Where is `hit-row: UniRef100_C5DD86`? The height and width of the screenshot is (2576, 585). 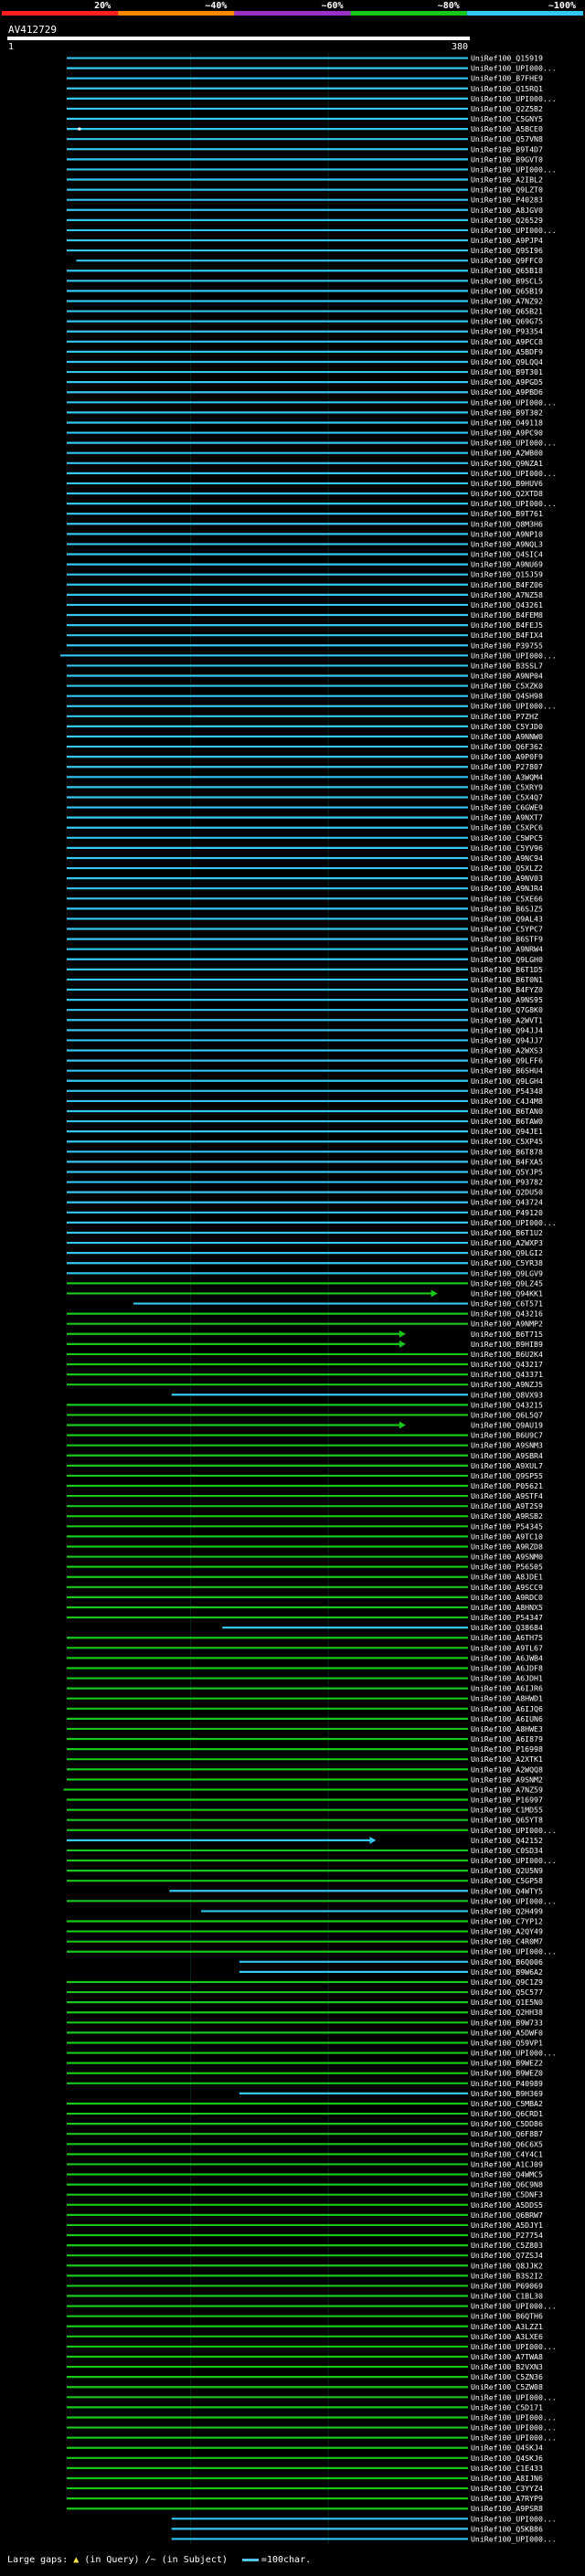 hit-row: UniRef100_C5DD86 is located at coordinates (305, 2123).